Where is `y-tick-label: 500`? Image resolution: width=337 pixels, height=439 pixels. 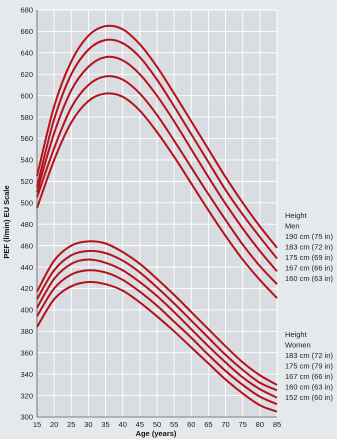
y-tick-label: 500 is located at coordinates (26, 202).